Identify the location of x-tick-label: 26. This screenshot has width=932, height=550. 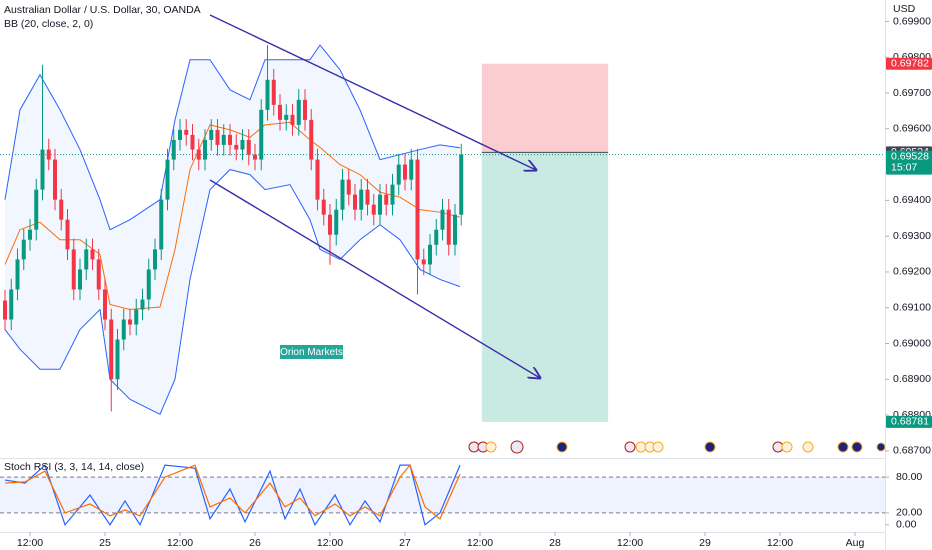
(255, 543).